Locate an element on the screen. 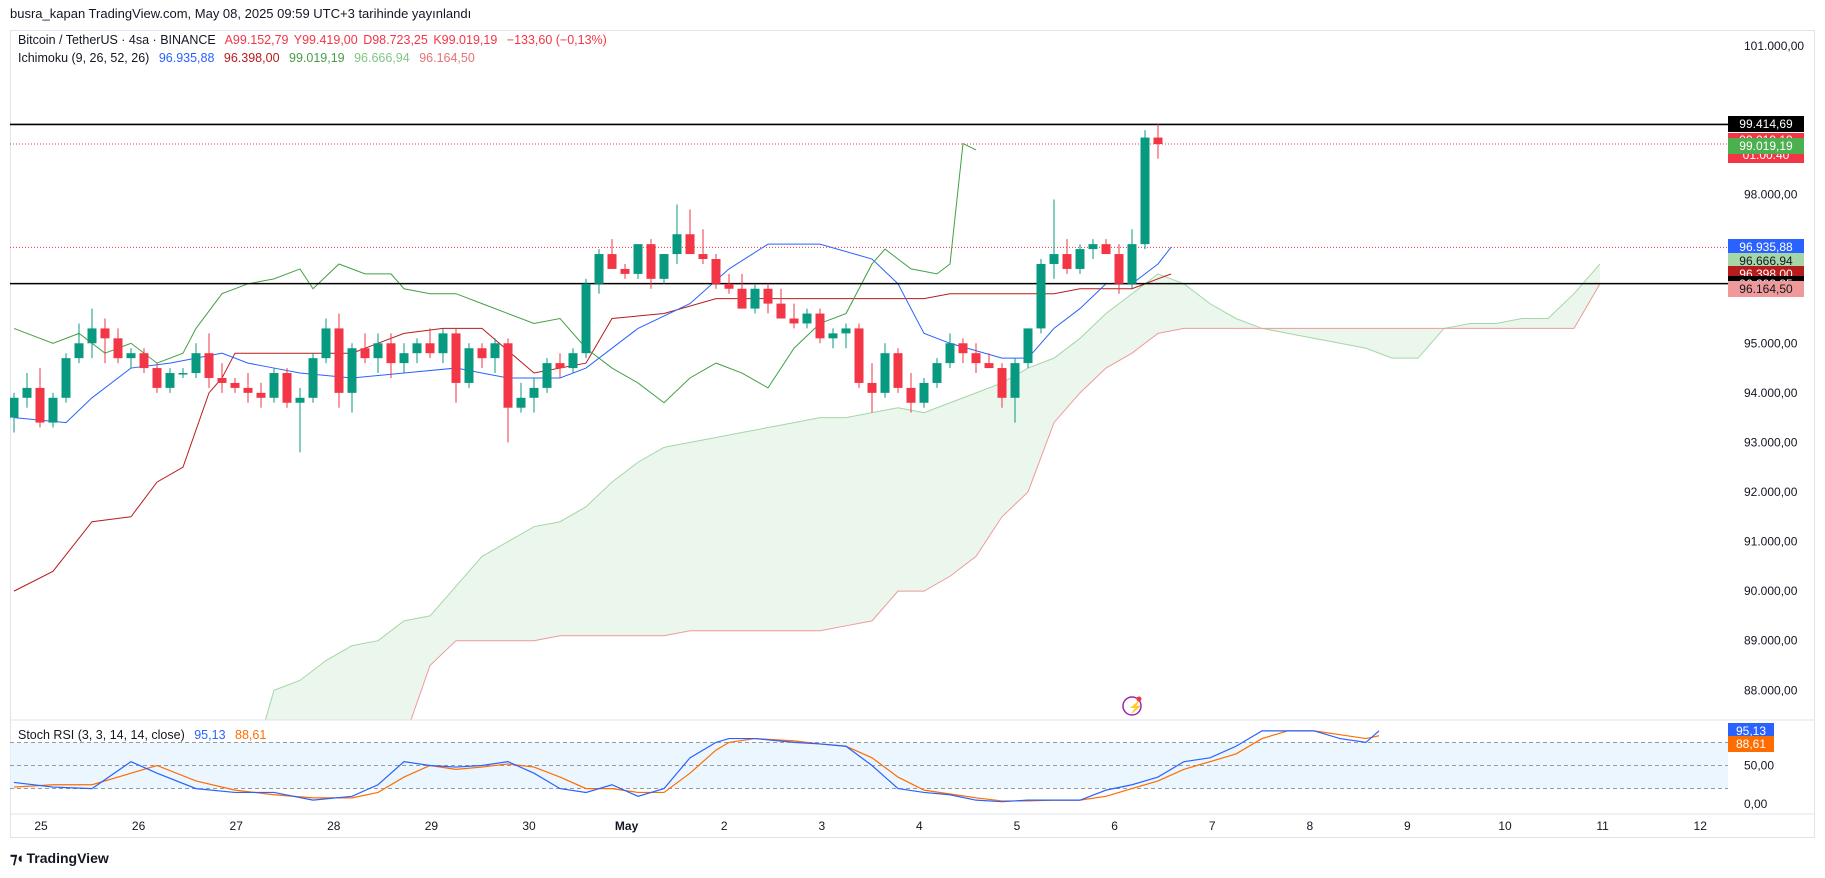 This screenshot has width=1825, height=878. time-axis-label: 25 is located at coordinates (41, 826).